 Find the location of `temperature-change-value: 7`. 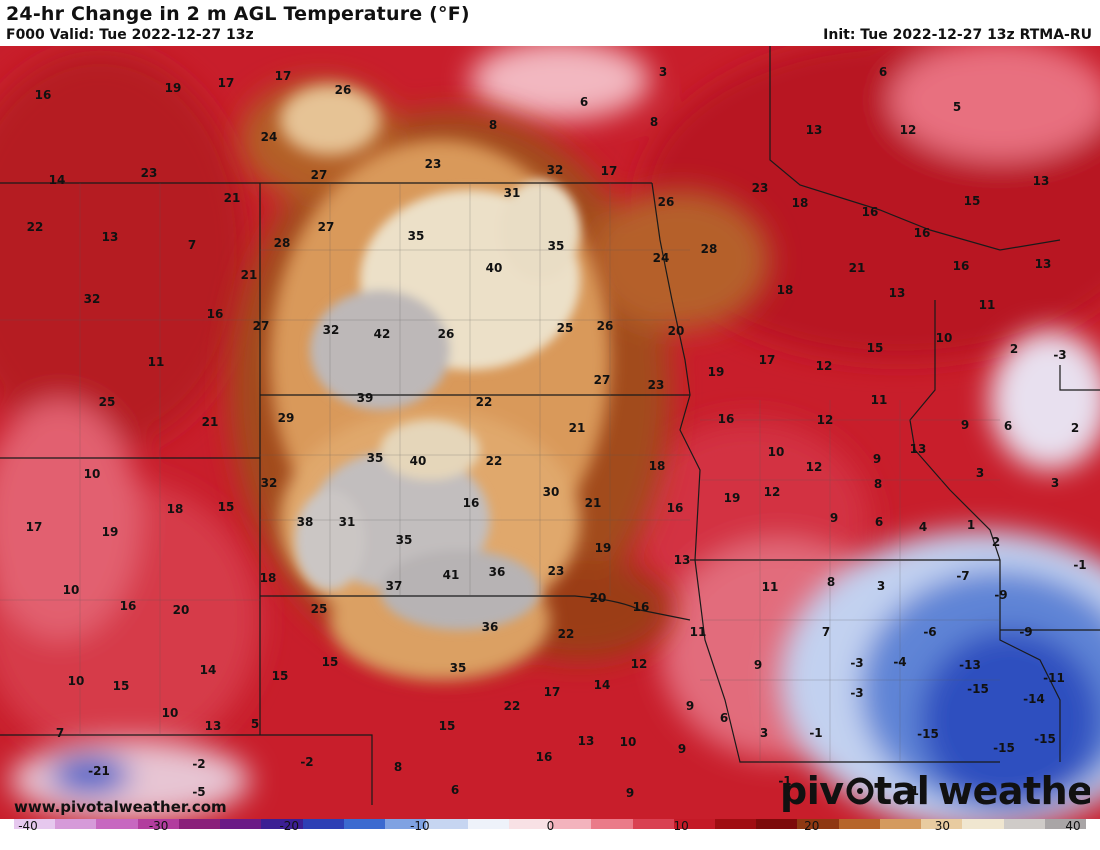

temperature-change-value: 7 is located at coordinates (826, 632).